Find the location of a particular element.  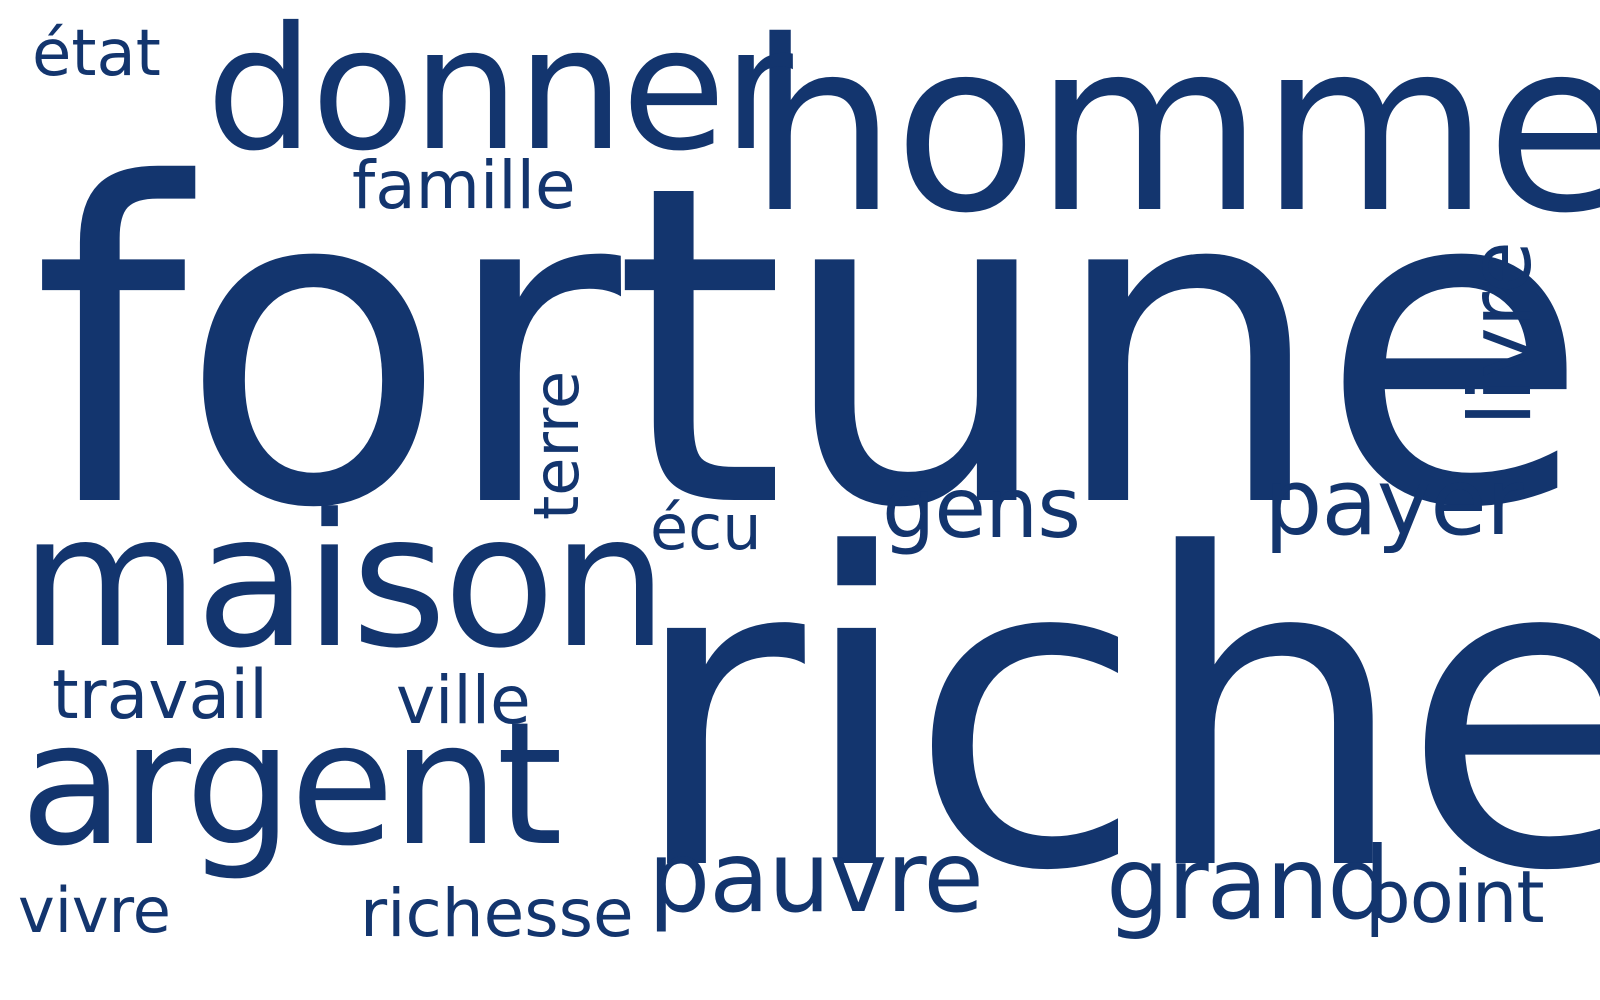

word-travail: travail is located at coordinates (160, 695).